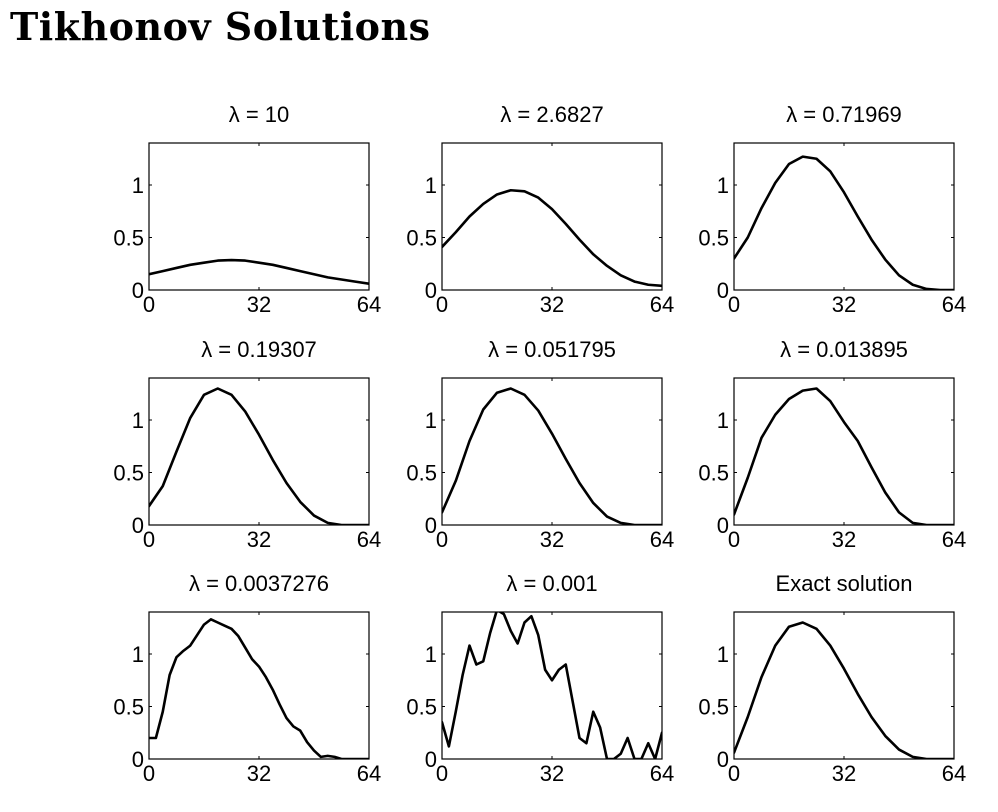  I want to click on subplot-title: λ = 0.19307, so click(259, 349).